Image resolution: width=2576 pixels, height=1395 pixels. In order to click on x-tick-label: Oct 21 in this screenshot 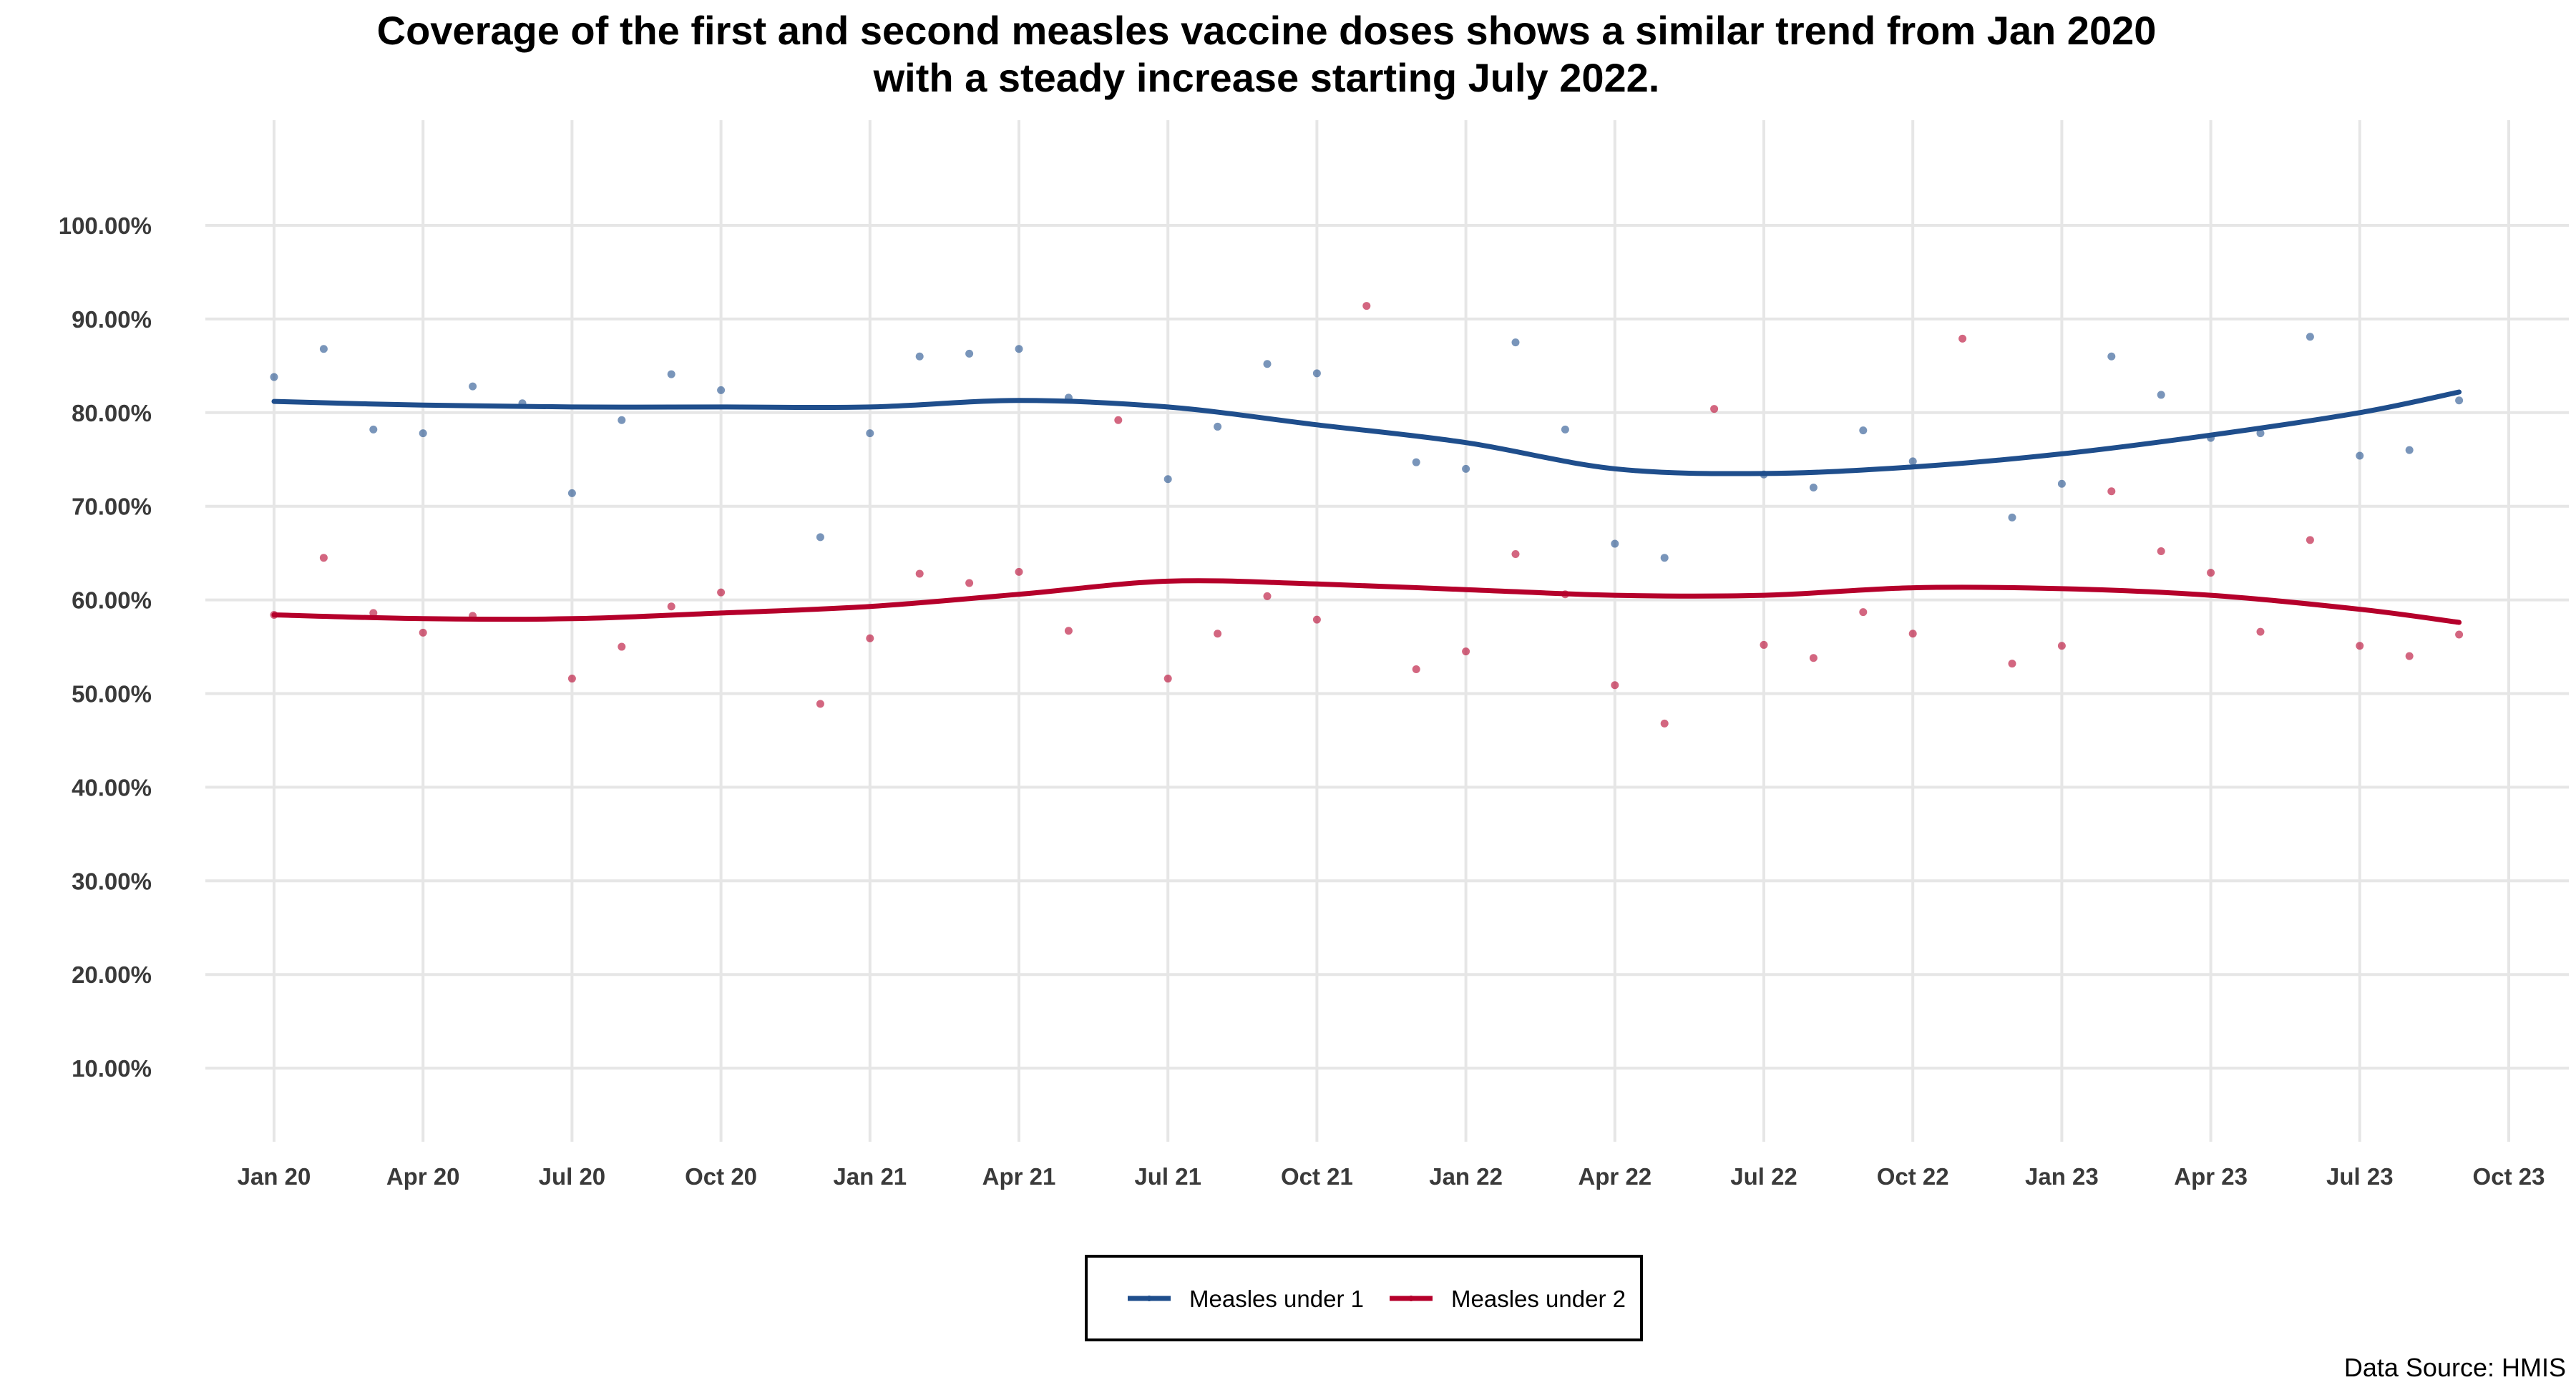, I will do `click(1317, 1177)`.